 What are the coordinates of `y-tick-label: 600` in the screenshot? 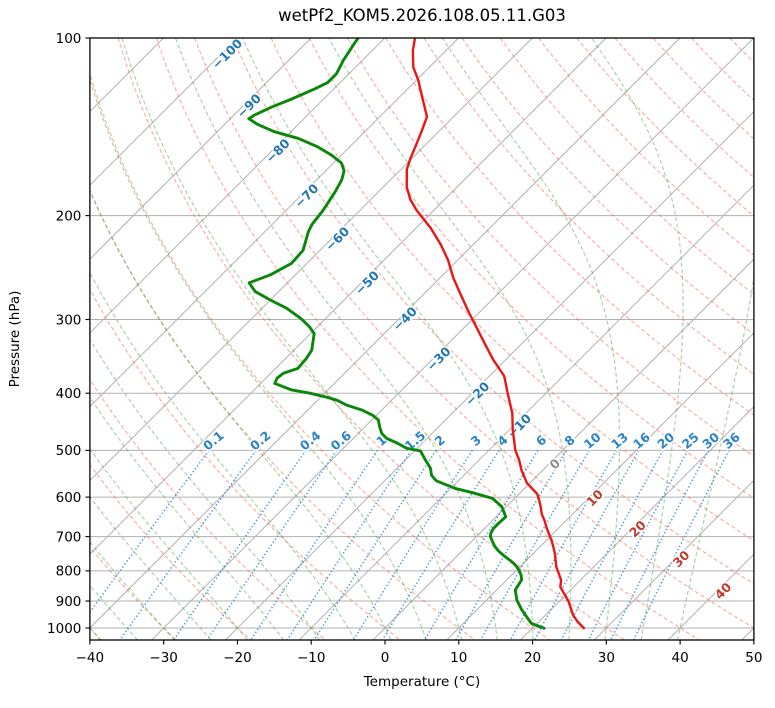 It's located at (69, 498).